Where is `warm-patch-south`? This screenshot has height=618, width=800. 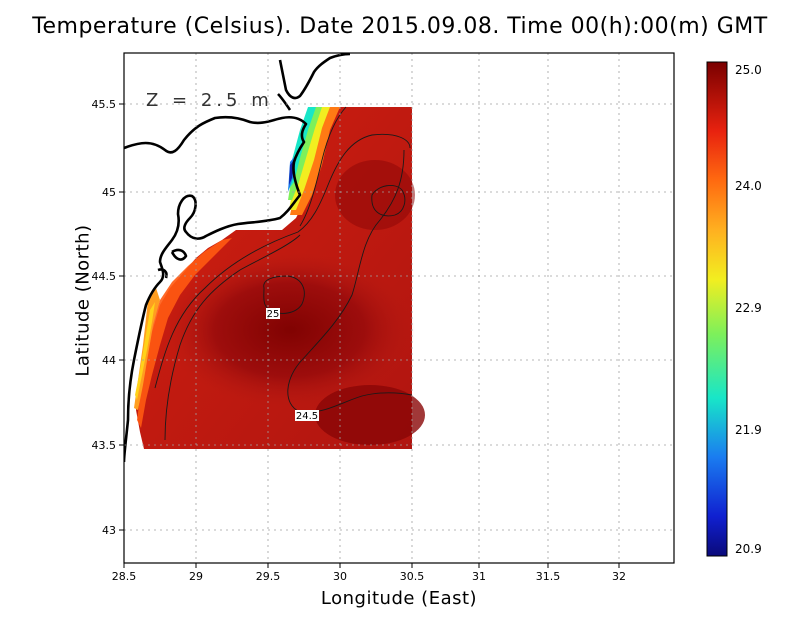
warm-patch-south is located at coordinates (370, 415).